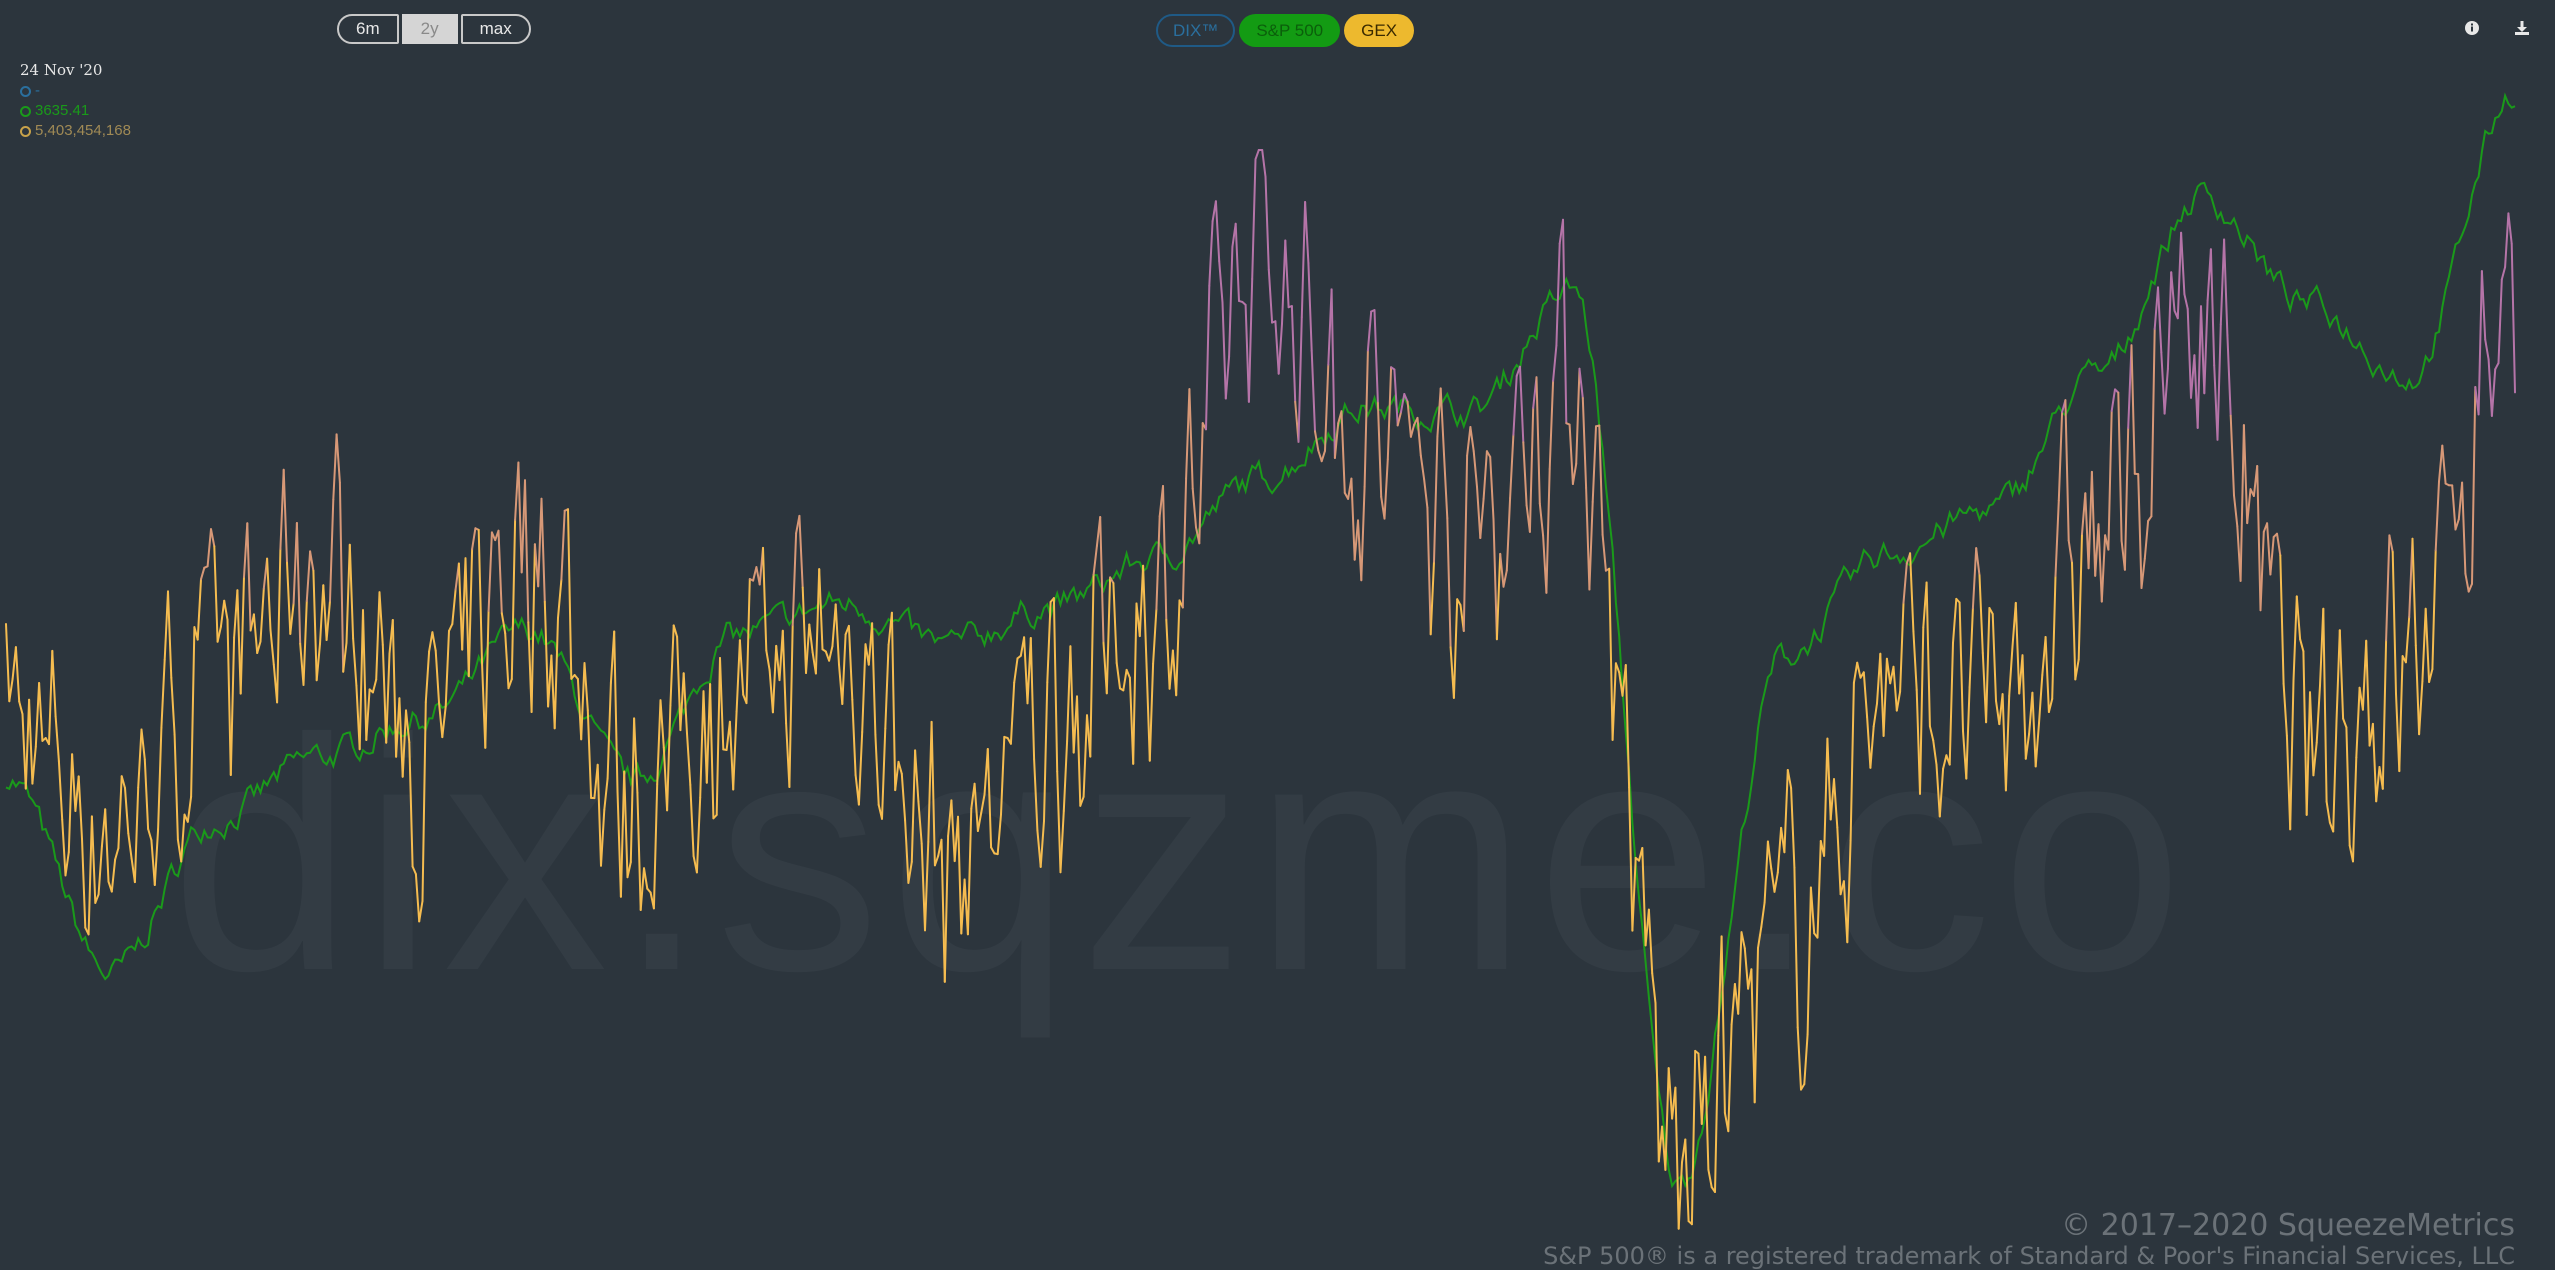  Describe the element at coordinates (75, 131) in the screenshot. I see `legend-row-gex: 5,403,454,168` at that location.